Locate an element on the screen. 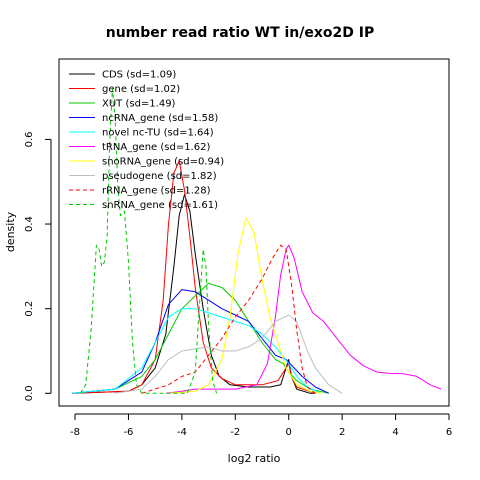  x-tick-label: -8 is located at coordinates (75, 432).